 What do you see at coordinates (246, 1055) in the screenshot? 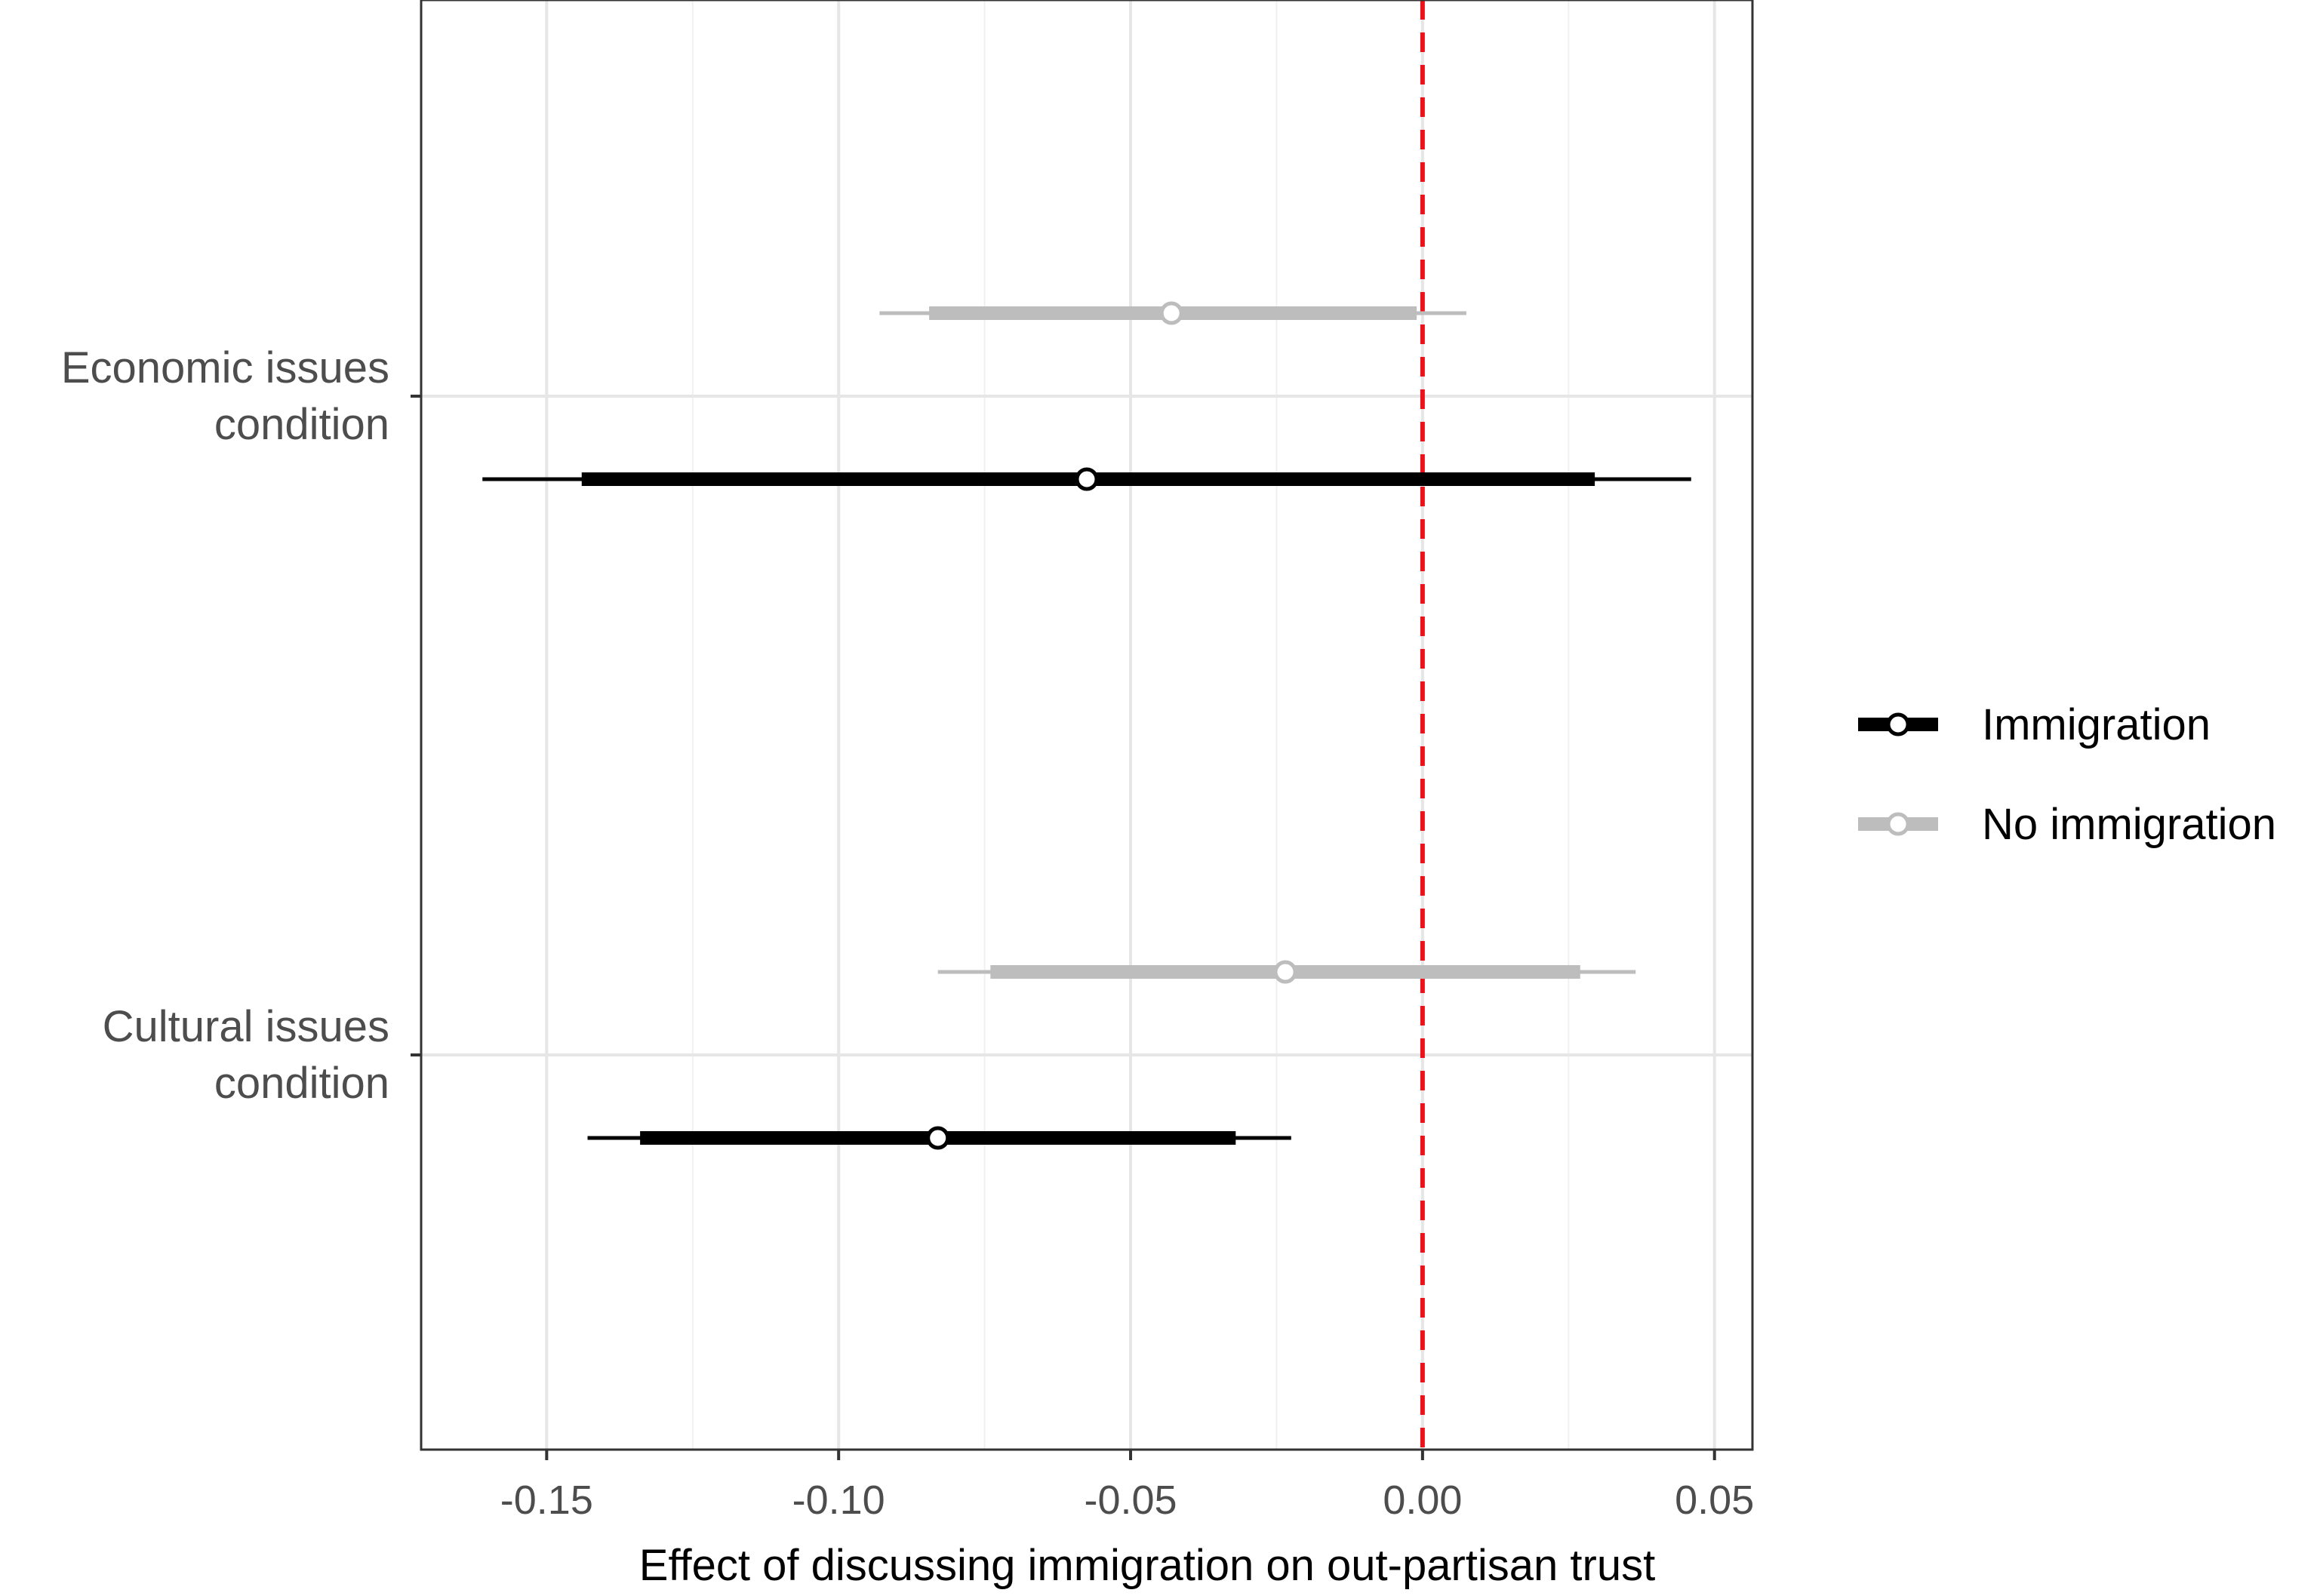
I see `y-tick-label: Cultural issues condition` at bounding box center [246, 1055].